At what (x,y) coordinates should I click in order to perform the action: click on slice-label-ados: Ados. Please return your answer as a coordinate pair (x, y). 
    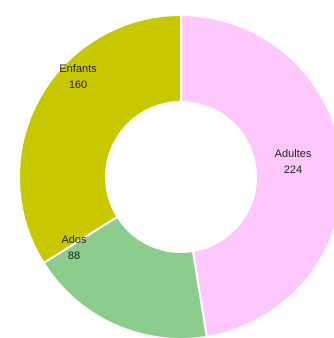
    Looking at the image, I should click on (74, 240).